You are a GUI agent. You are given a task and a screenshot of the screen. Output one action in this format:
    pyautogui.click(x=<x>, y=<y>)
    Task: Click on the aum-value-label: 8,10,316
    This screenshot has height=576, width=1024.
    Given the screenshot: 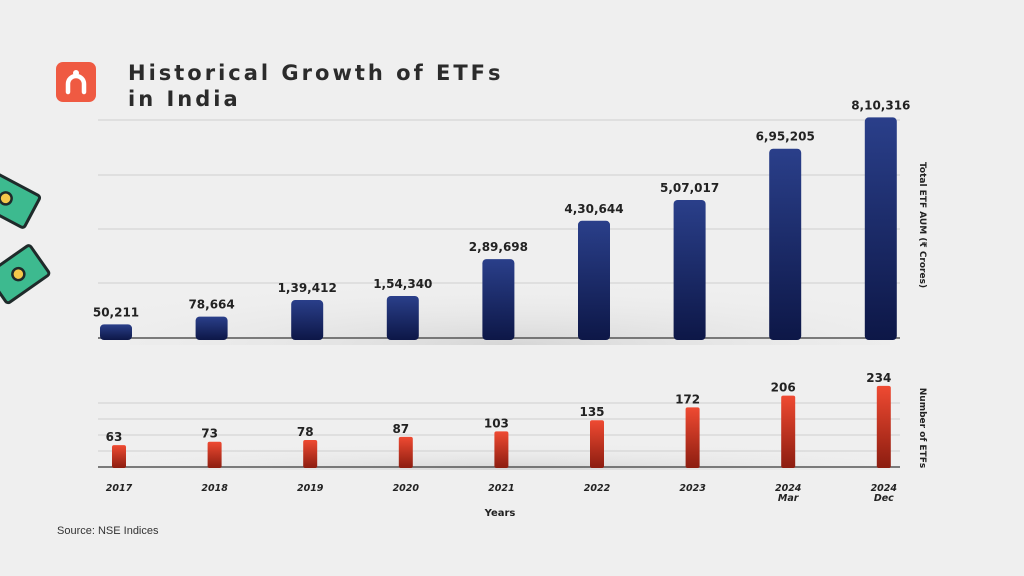 What is the action you would take?
    pyautogui.click(x=880, y=105)
    